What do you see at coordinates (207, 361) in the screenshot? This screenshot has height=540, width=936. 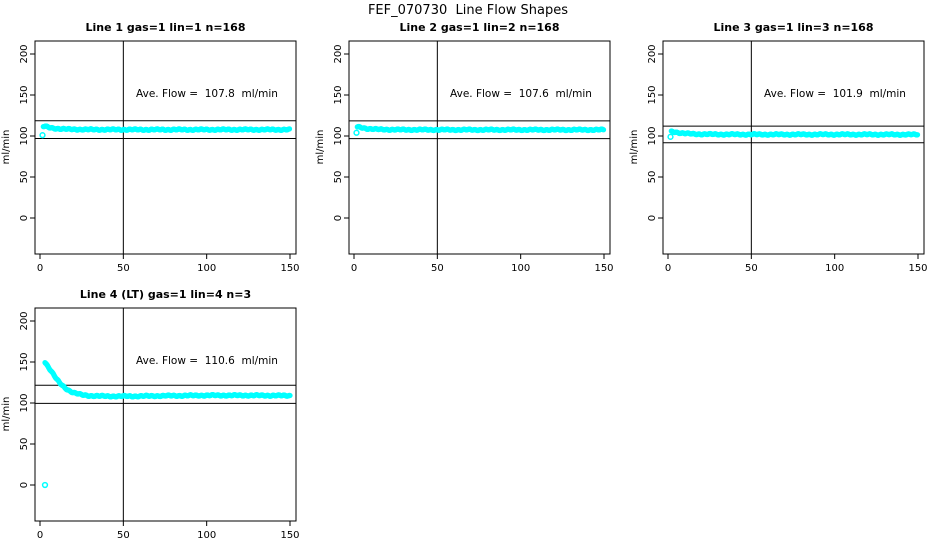 I see `average-flow-annotation: Ave. Flow = 110.6 ml/min` at bounding box center [207, 361].